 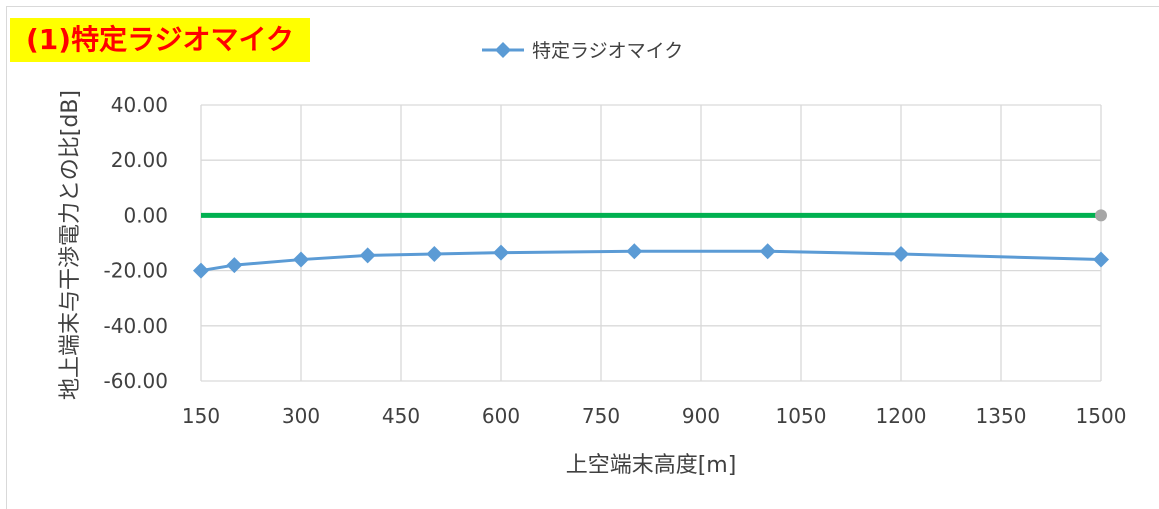 I want to click on x-axis-label: 上空端末高度[m], so click(x=651, y=465).